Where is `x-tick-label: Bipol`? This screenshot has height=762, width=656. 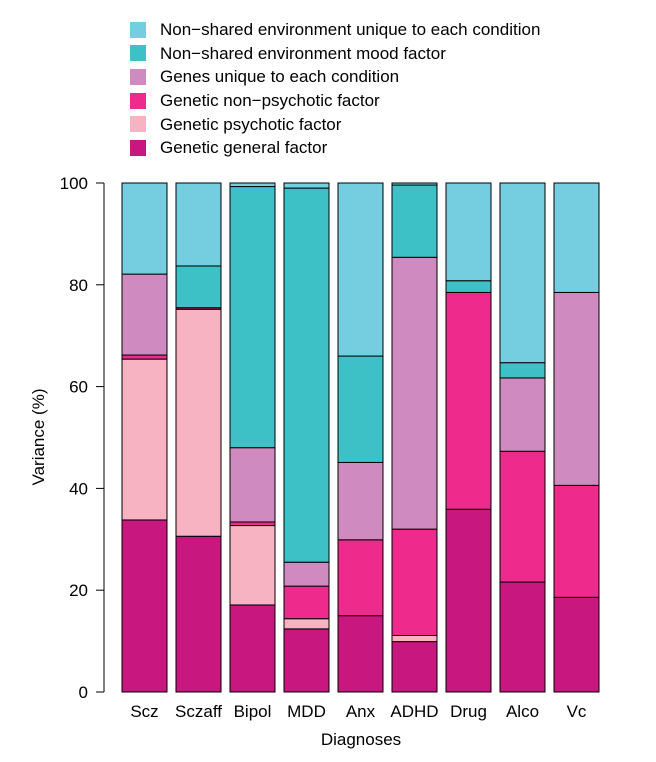
x-tick-label: Bipol is located at coordinates (253, 711).